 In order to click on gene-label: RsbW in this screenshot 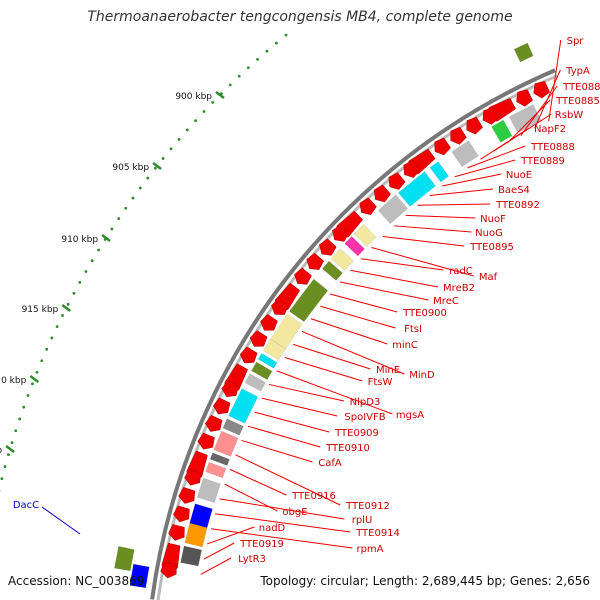, I will do `click(569, 115)`.